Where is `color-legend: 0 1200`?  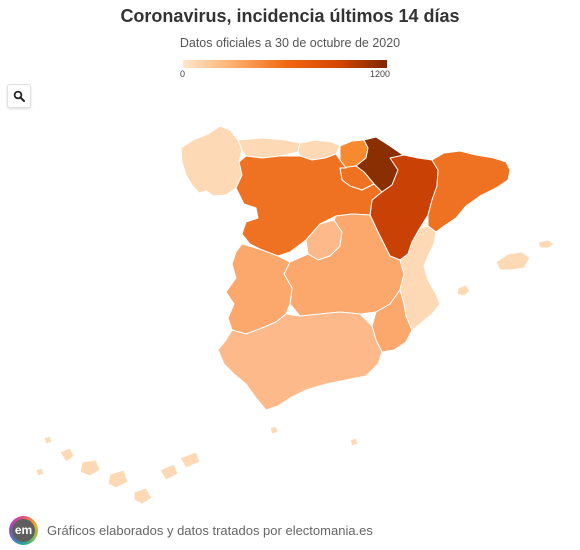 color-legend: 0 1200 is located at coordinates (285, 69).